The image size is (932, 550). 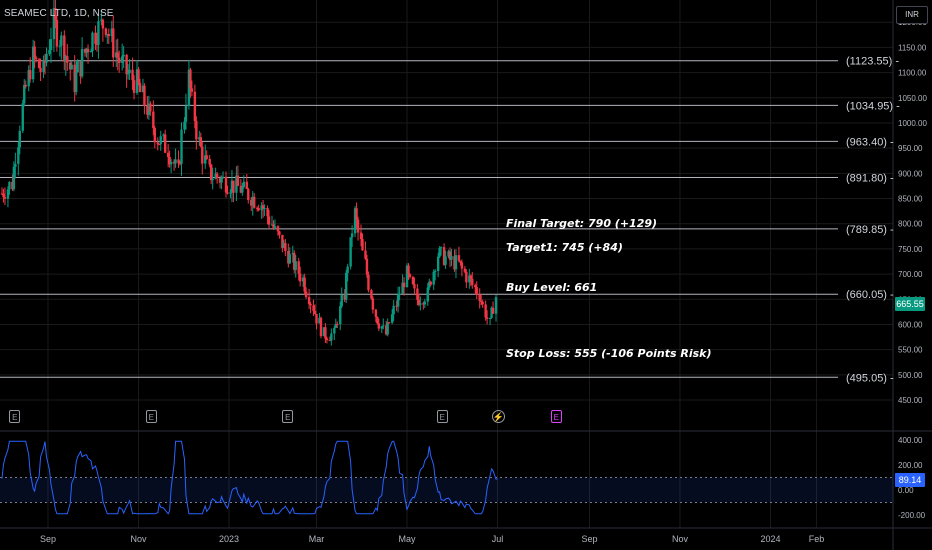 What do you see at coordinates (870, 230) in the screenshot?
I see `level-label: (789.85) -` at bounding box center [870, 230].